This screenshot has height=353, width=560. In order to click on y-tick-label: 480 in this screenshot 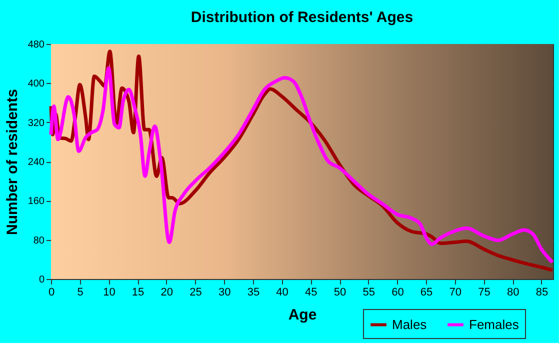, I will do `click(36, 45)`.